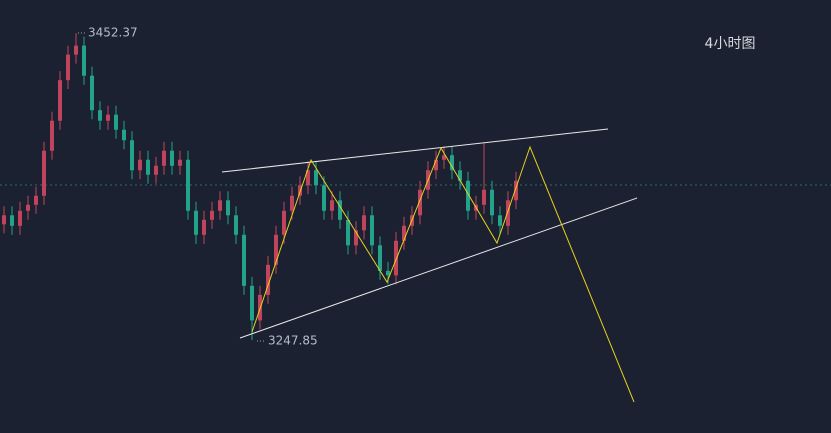  What do you see at coordinates (730, 44) in the screenshot?
I see `chart-title: 4小时图` at bounding box center [730, 44].